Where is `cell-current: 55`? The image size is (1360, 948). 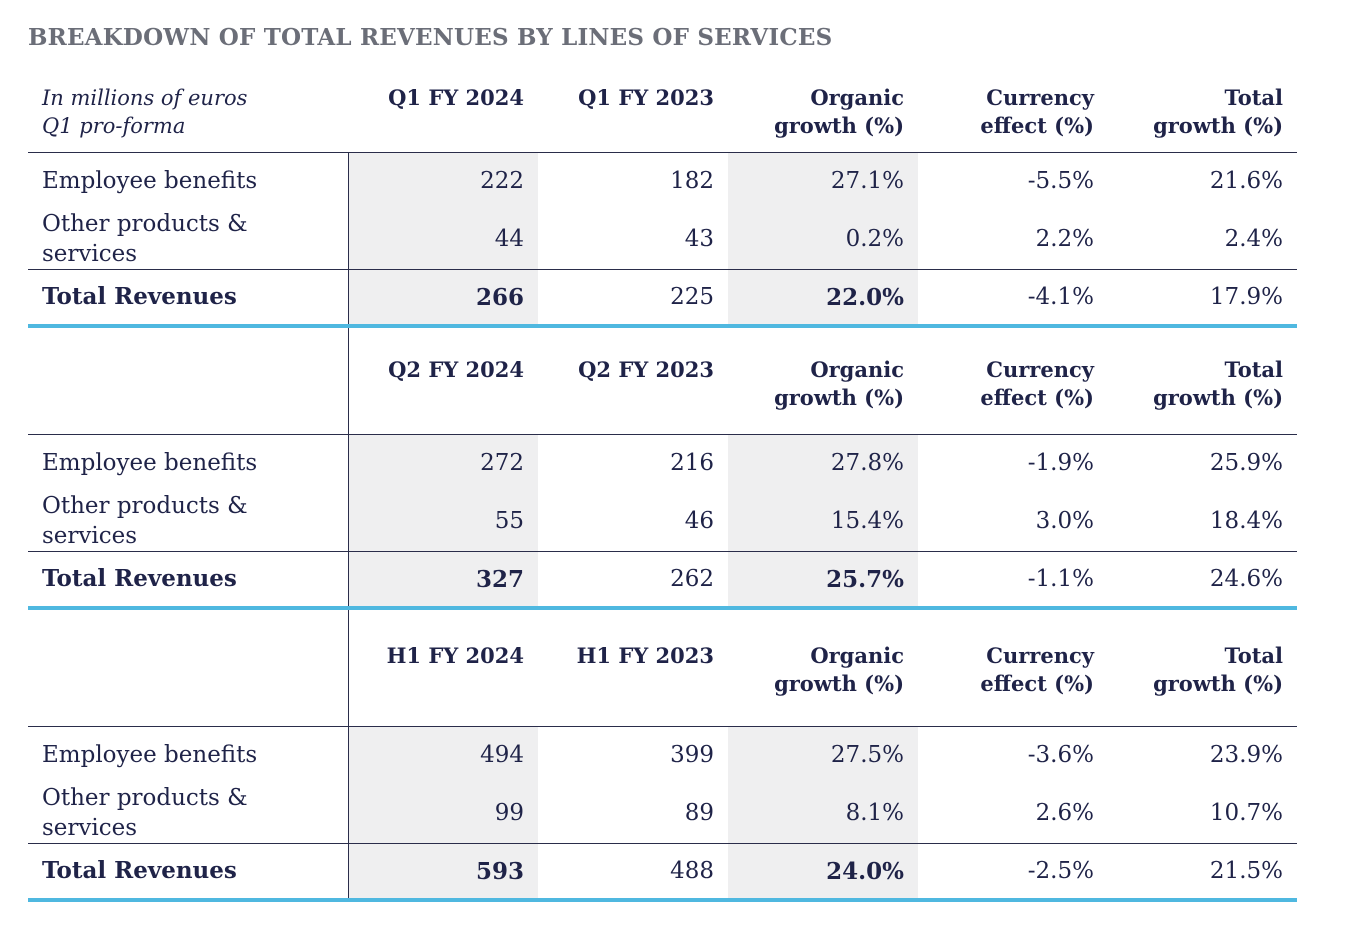 cell-current: 55 is located at coordinates (442, 521).